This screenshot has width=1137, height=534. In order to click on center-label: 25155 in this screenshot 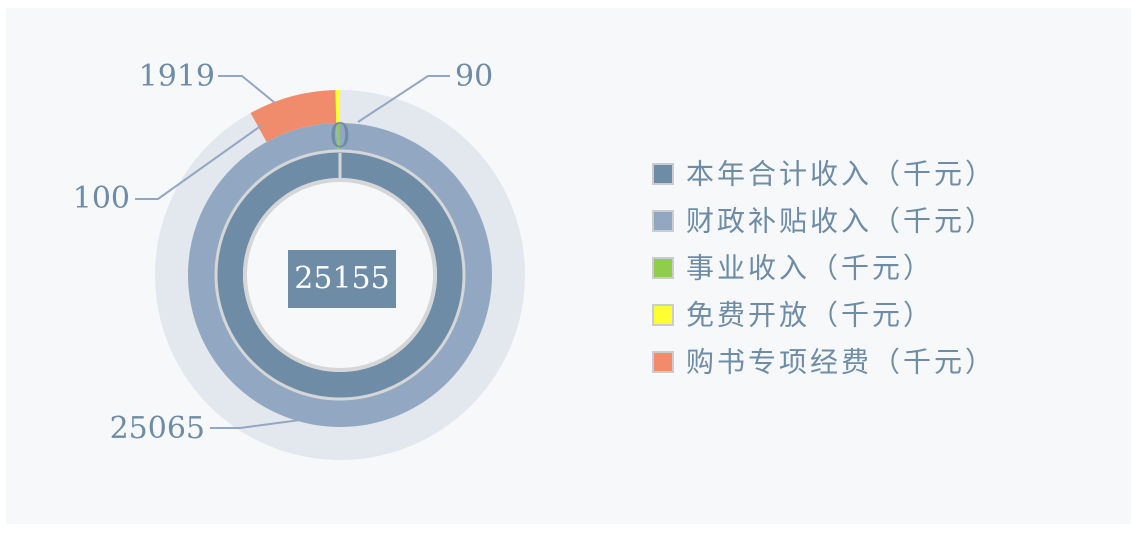, I will do `click(341, 278)`.